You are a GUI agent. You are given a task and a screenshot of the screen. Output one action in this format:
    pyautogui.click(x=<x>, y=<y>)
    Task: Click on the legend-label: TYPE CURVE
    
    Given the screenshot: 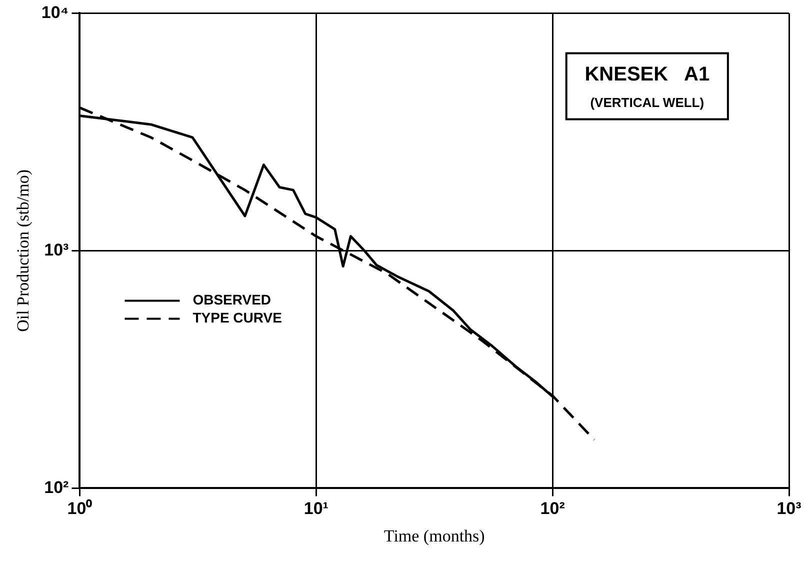 What is the action you would take?
    pyautogui.click(x=237, y=318)
    